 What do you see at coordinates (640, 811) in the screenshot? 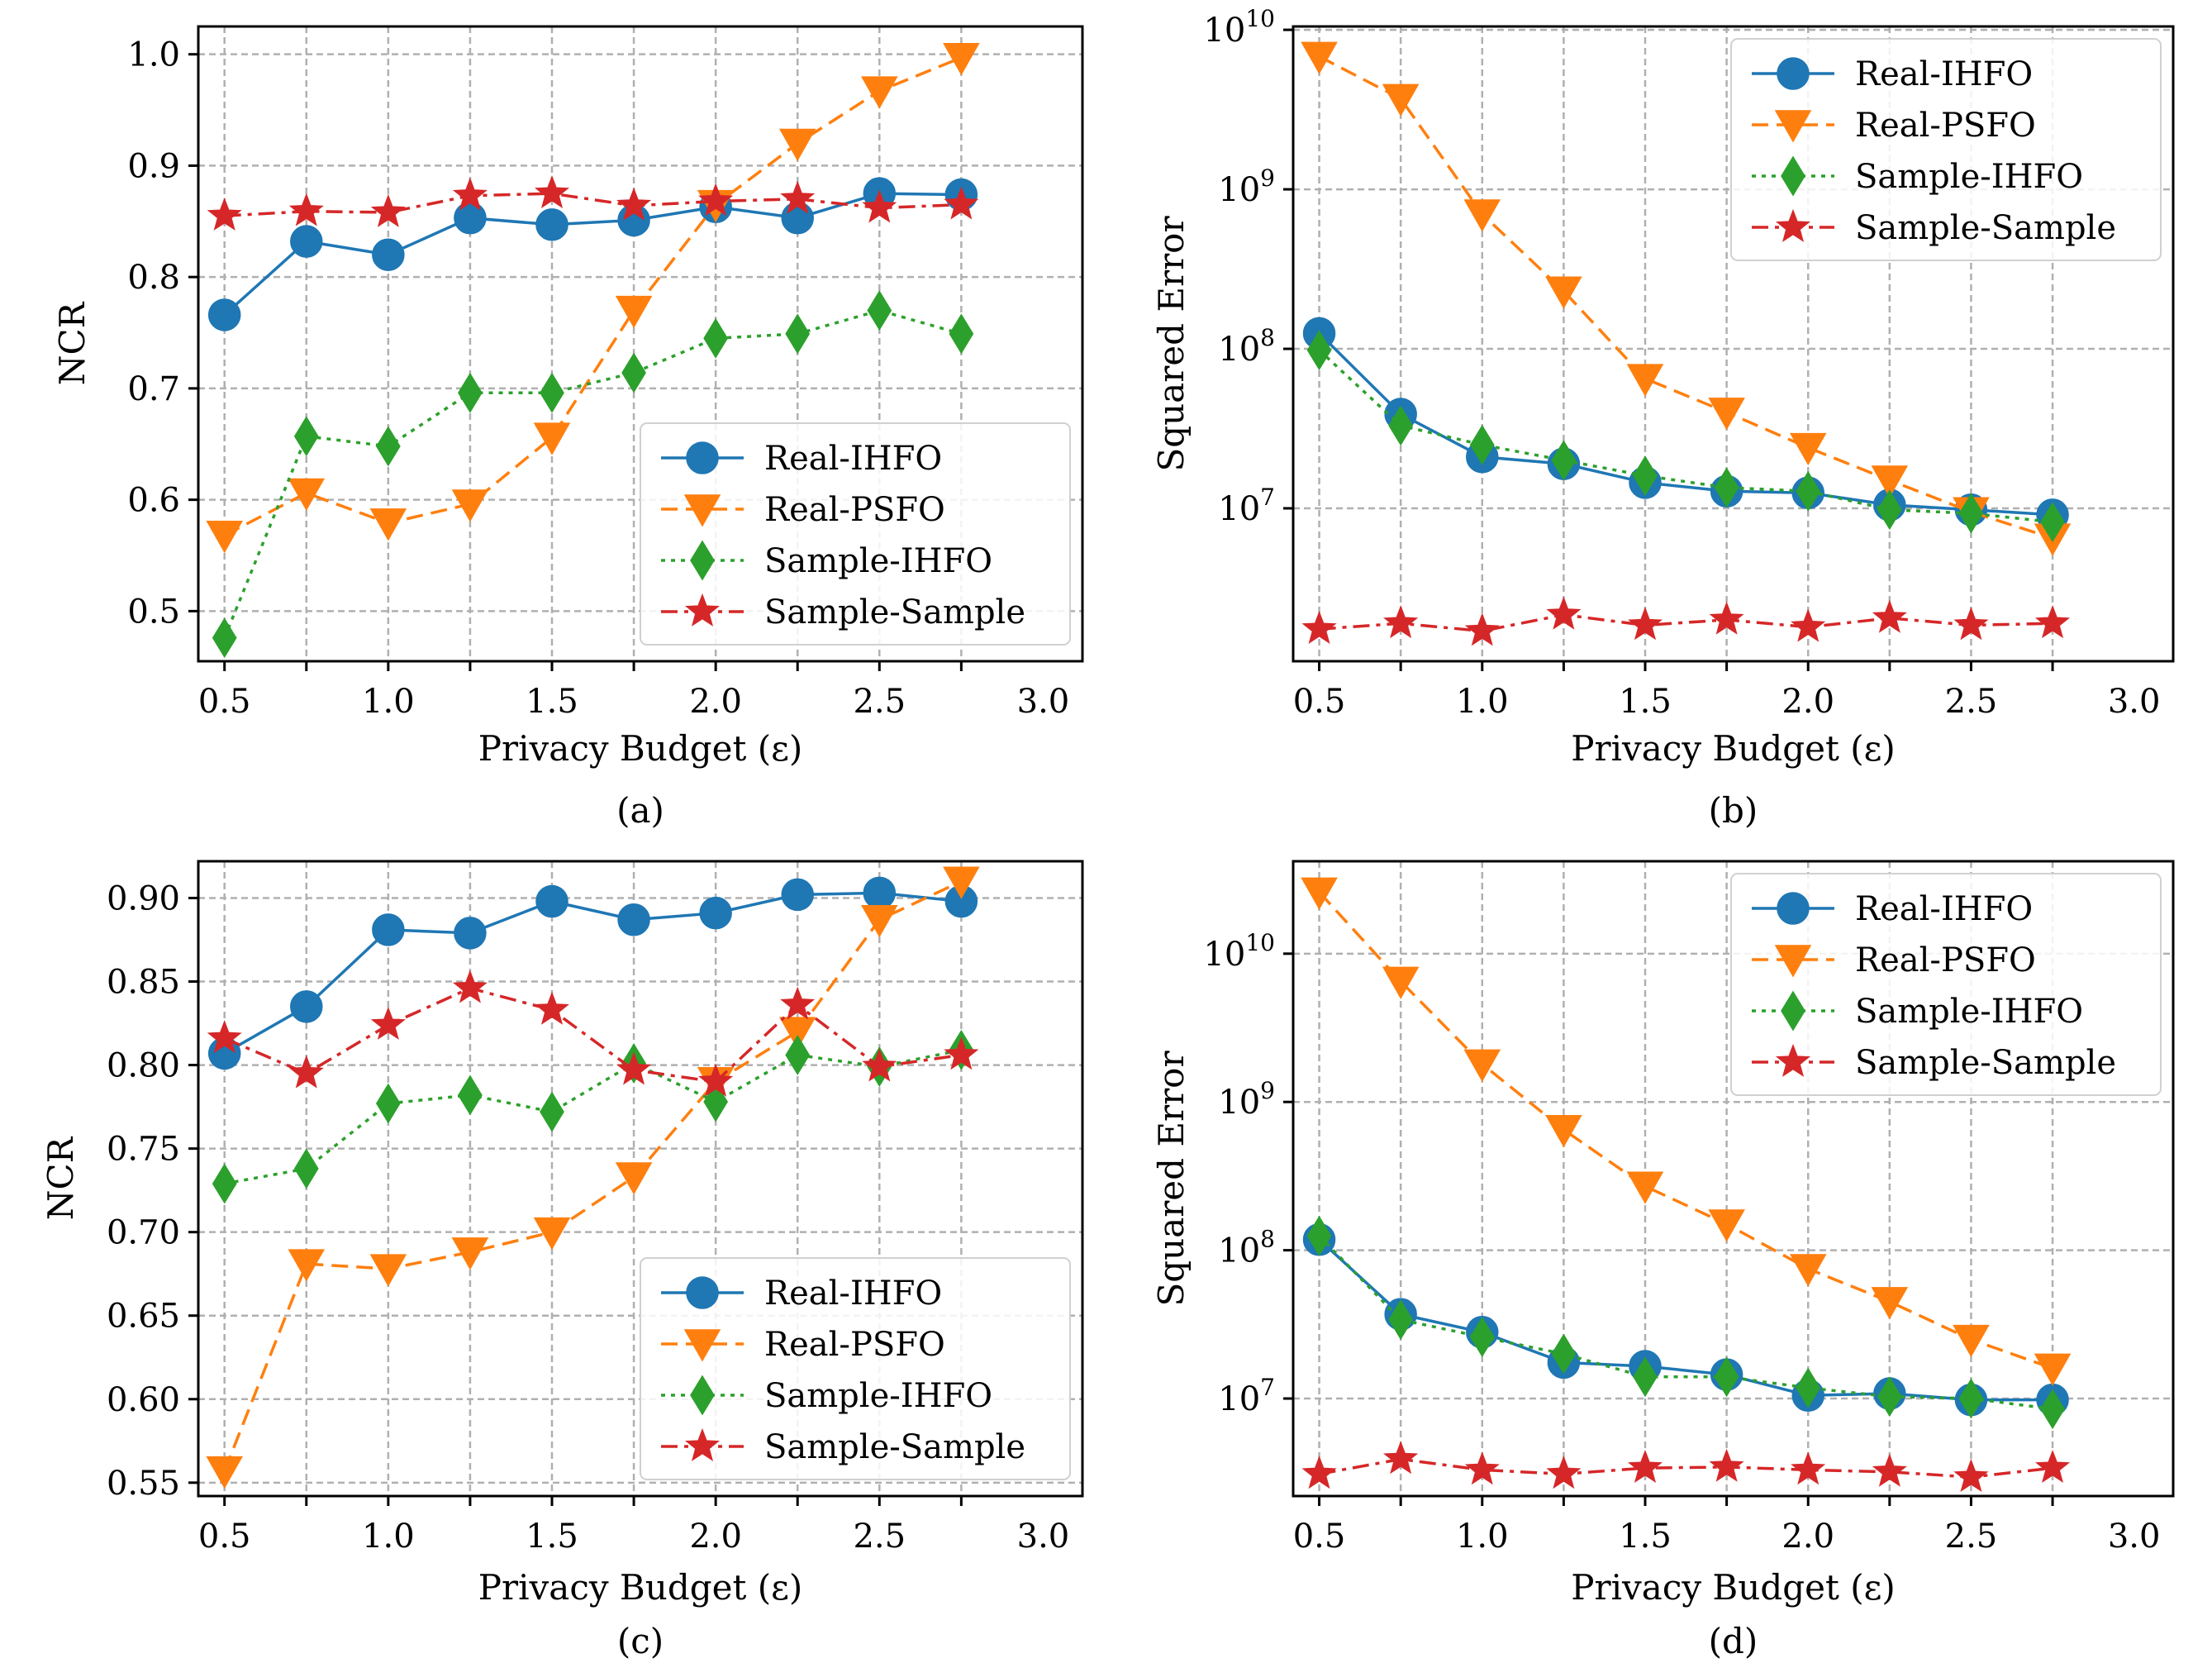
I see `panel-caption: (a)` at bounding box center [640, 811].